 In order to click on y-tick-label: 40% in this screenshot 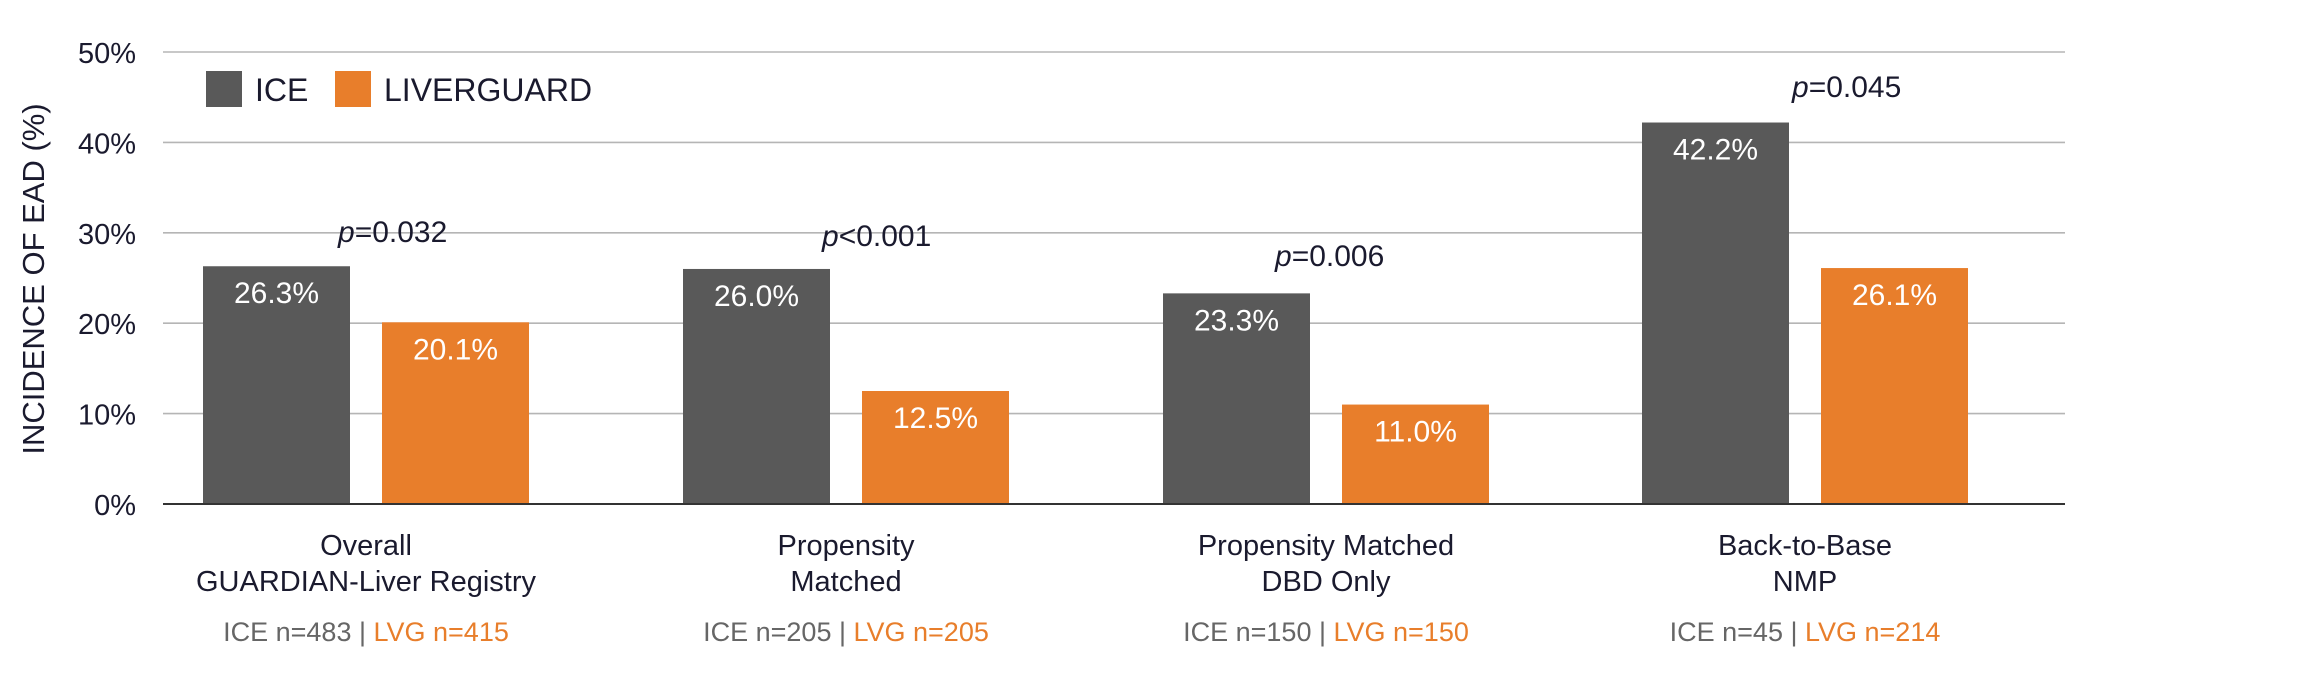, I will do `click(107, 144)`.